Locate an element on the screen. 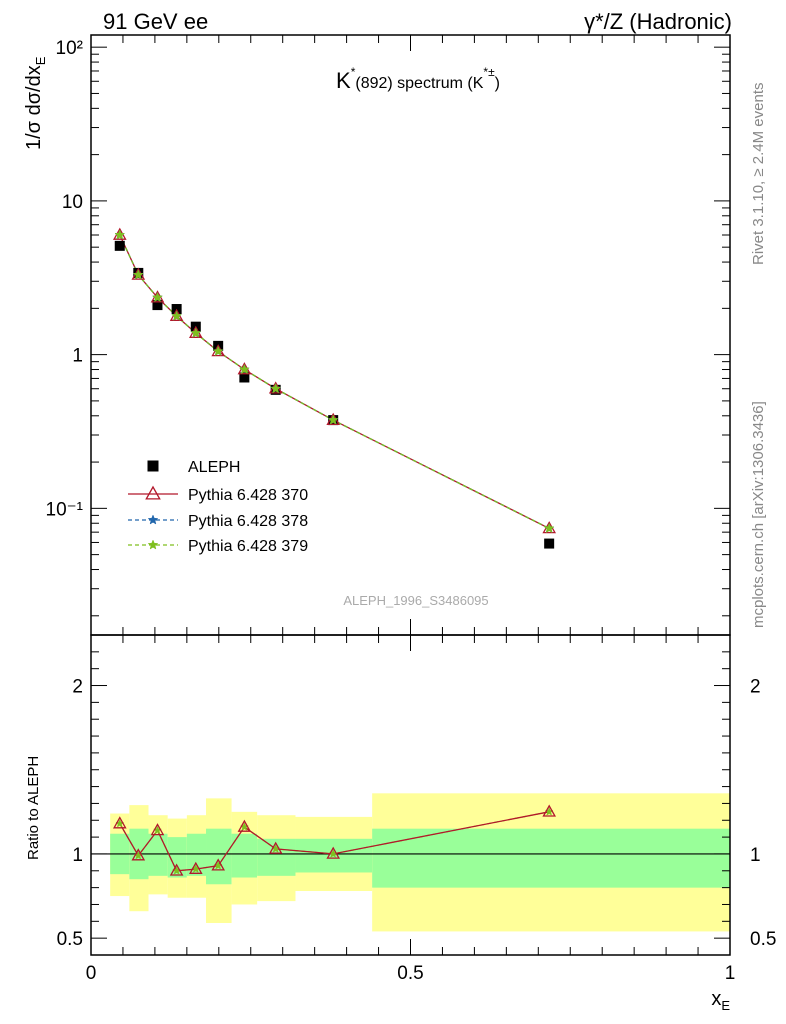  ratio-y-tick-label-left: 2 is located at coordinates (77, 687).